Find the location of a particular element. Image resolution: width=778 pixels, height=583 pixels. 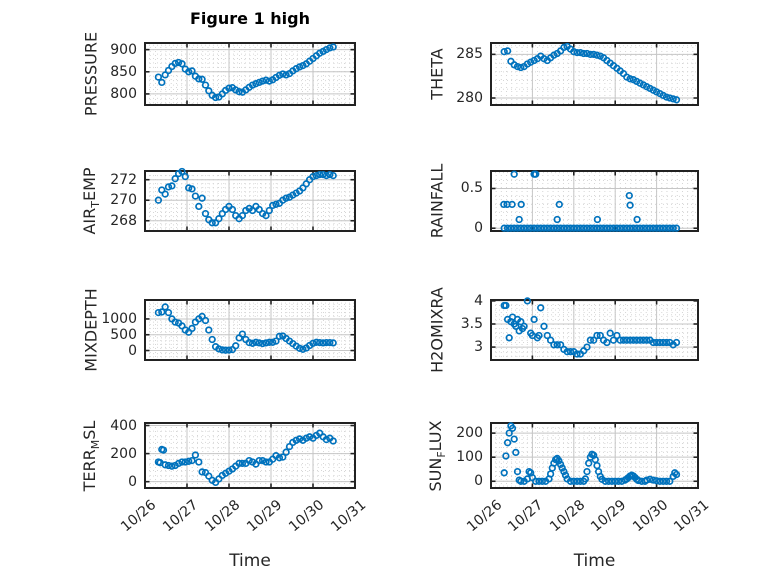

rainfall-ytick-label: 0.5 is located at coordinates (471, 188).